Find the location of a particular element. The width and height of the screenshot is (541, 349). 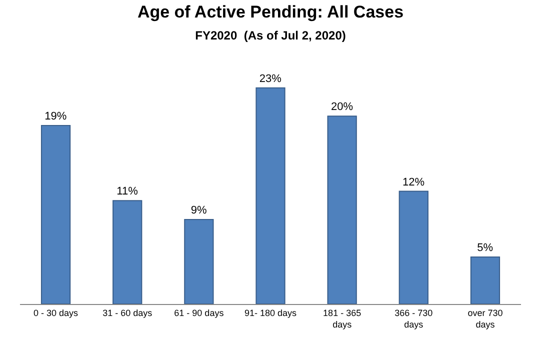

data-label: 20% is located at coordinates (342, 107).